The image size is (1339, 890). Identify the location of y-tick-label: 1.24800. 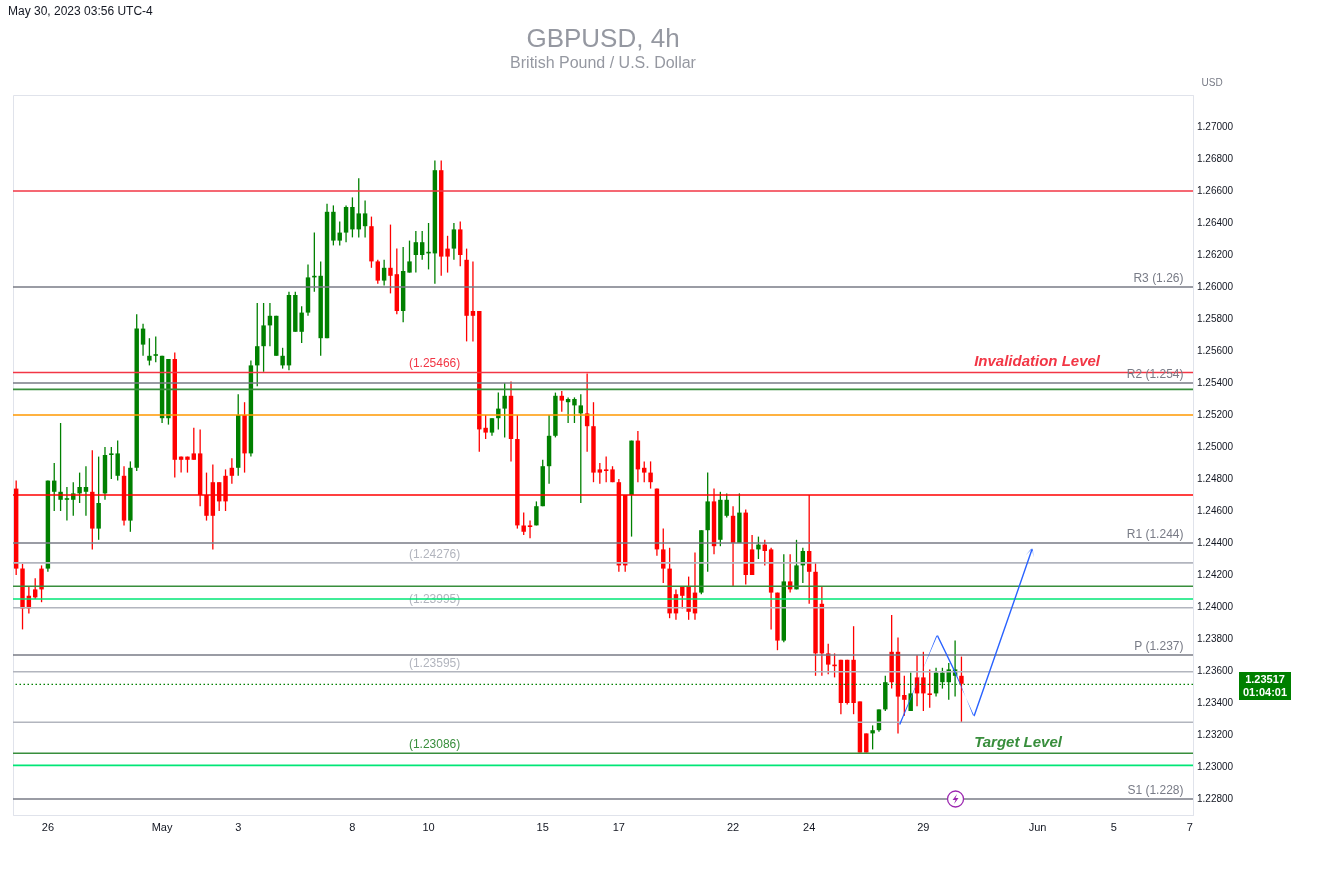
(1215, 478).